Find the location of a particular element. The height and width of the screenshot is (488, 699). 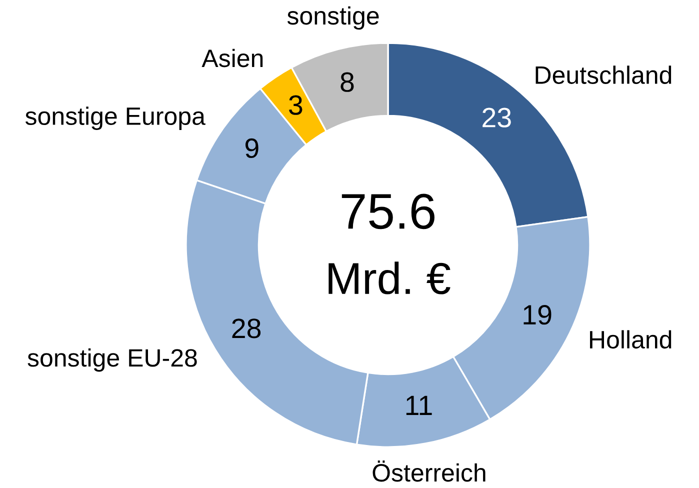

slice-label: sonstige EU-28 is located at coordinates (112, 360).